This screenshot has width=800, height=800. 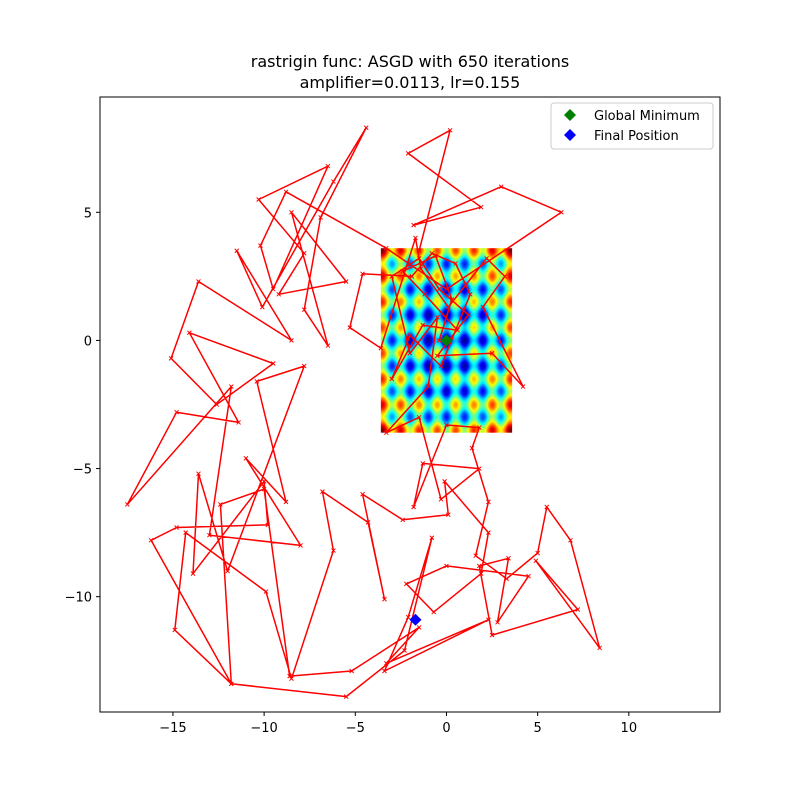 What do you see at coordinates (172, 728) in the screenshot?
I see `x-tick-label: −15` at bounding box center [172, 728].